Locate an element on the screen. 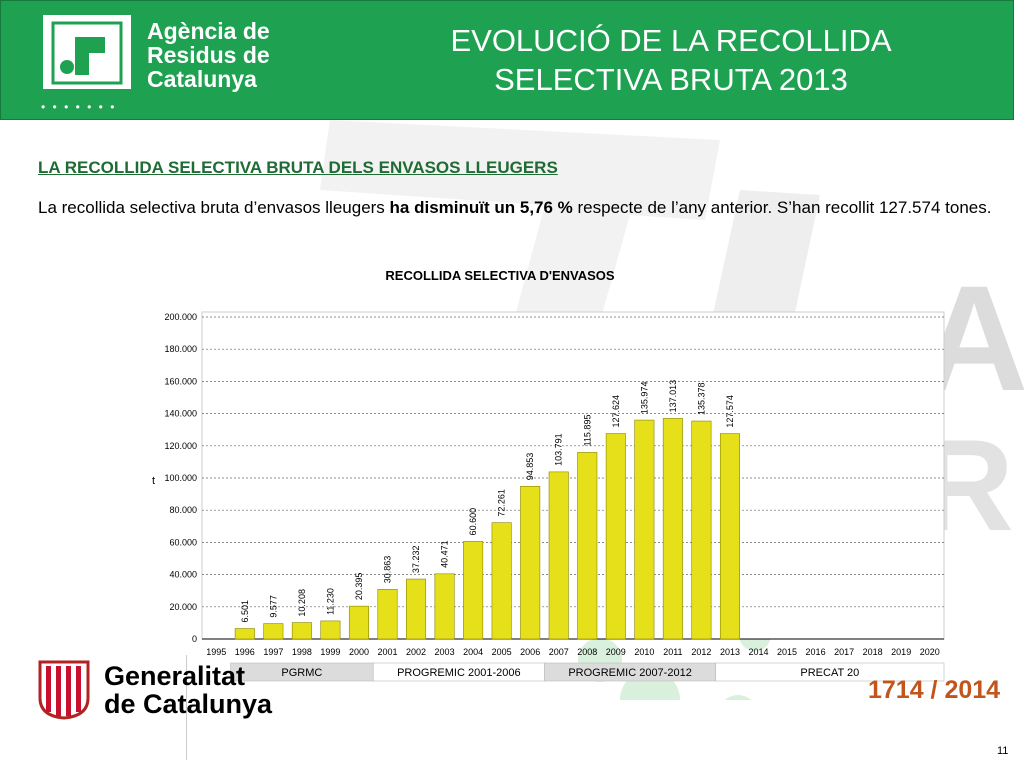  page-number: 11 is located at coordinates (1003, 751).